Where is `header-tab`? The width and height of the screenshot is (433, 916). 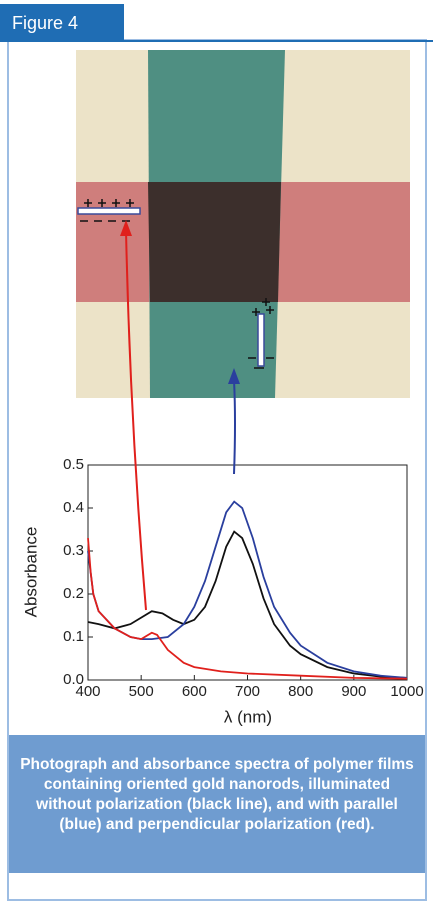 header-tab is located at coordinates (62, 23).